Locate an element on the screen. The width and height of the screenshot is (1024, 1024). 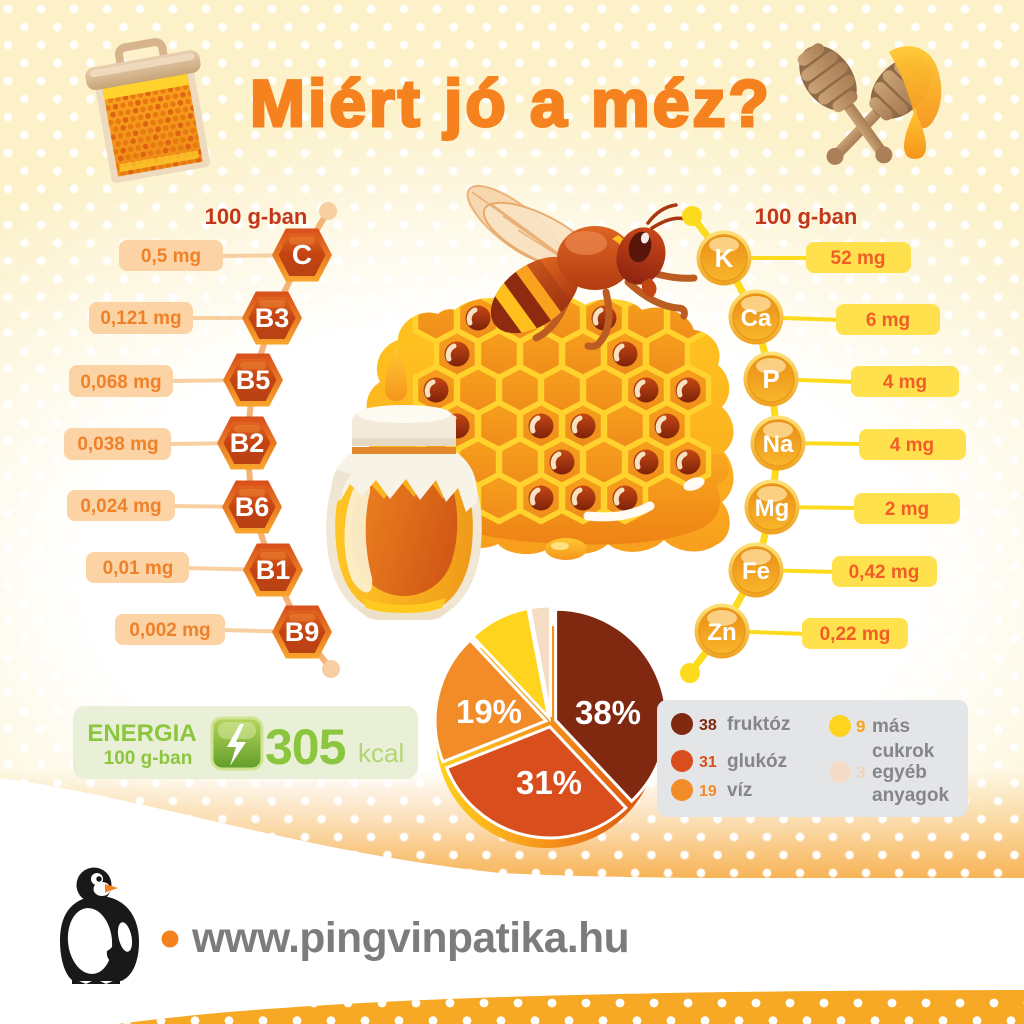
svg-text: B1 is located at coordinates (273, 570).